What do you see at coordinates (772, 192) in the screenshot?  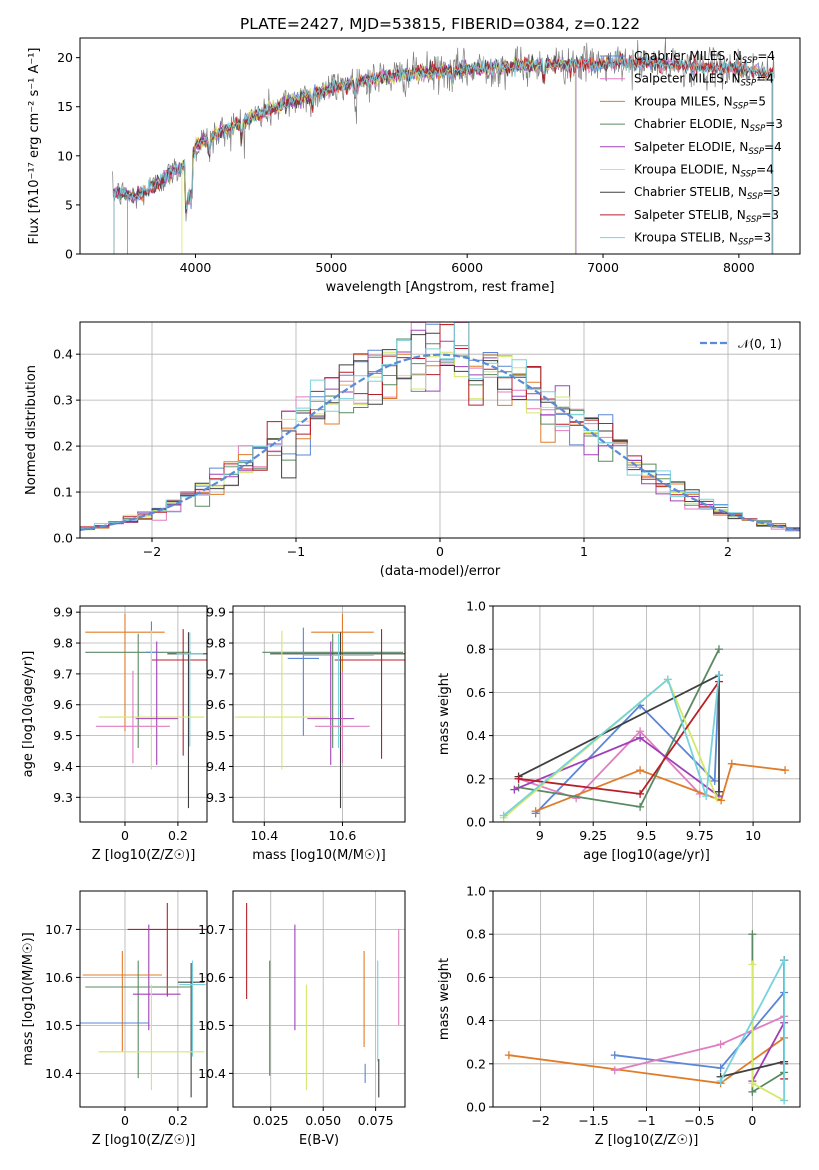 I see `legend-suffix: =3` at bounding box center [772, 192].